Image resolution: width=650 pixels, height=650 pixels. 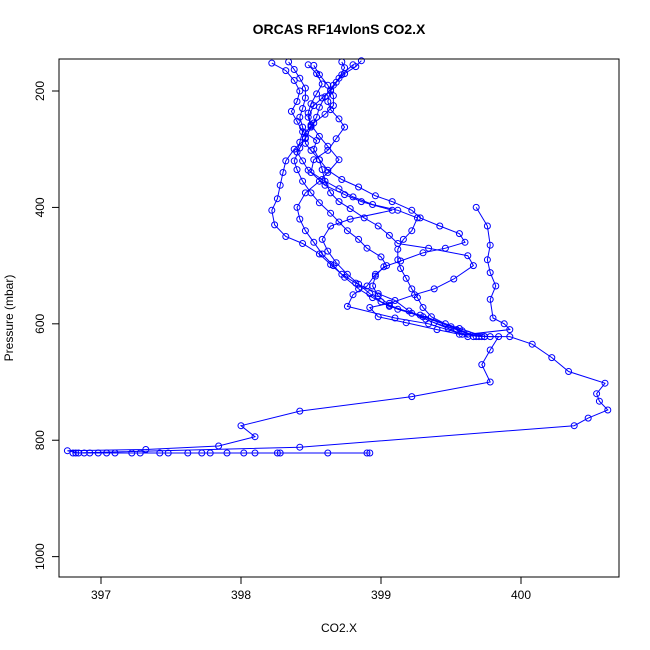 What do you see at coordinates (40, 556) in the screenshot?
I see `y-tick-label: 1000` at bounding box center [40, 556].